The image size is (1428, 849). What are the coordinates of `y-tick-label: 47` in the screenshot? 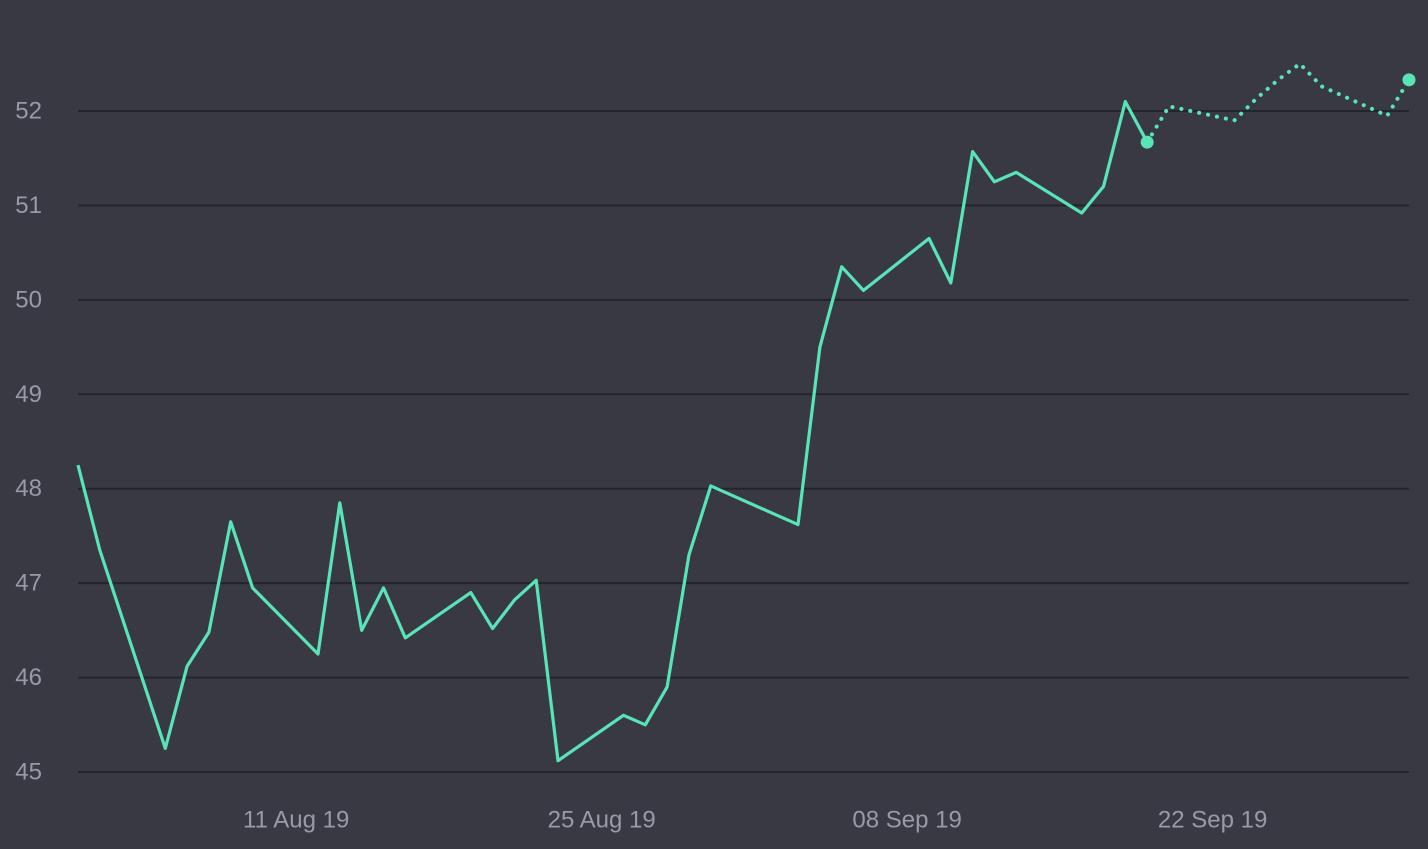 It's located at (28, 583).